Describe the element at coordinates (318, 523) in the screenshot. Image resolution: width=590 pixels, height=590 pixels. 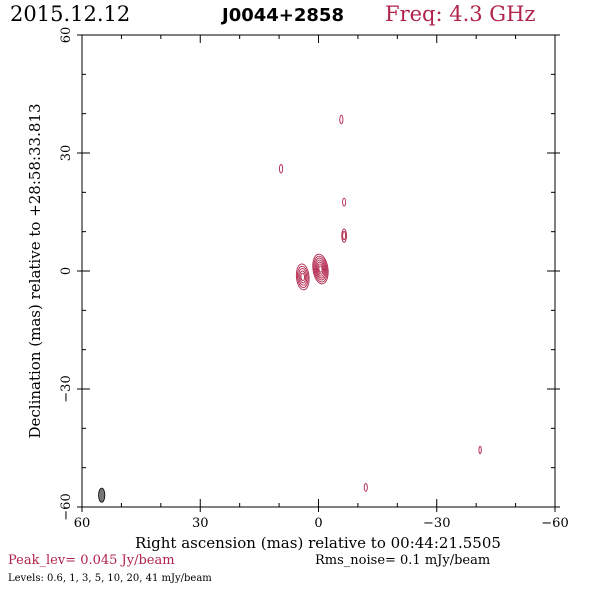
I see `x-tick-label: 0` at that location.